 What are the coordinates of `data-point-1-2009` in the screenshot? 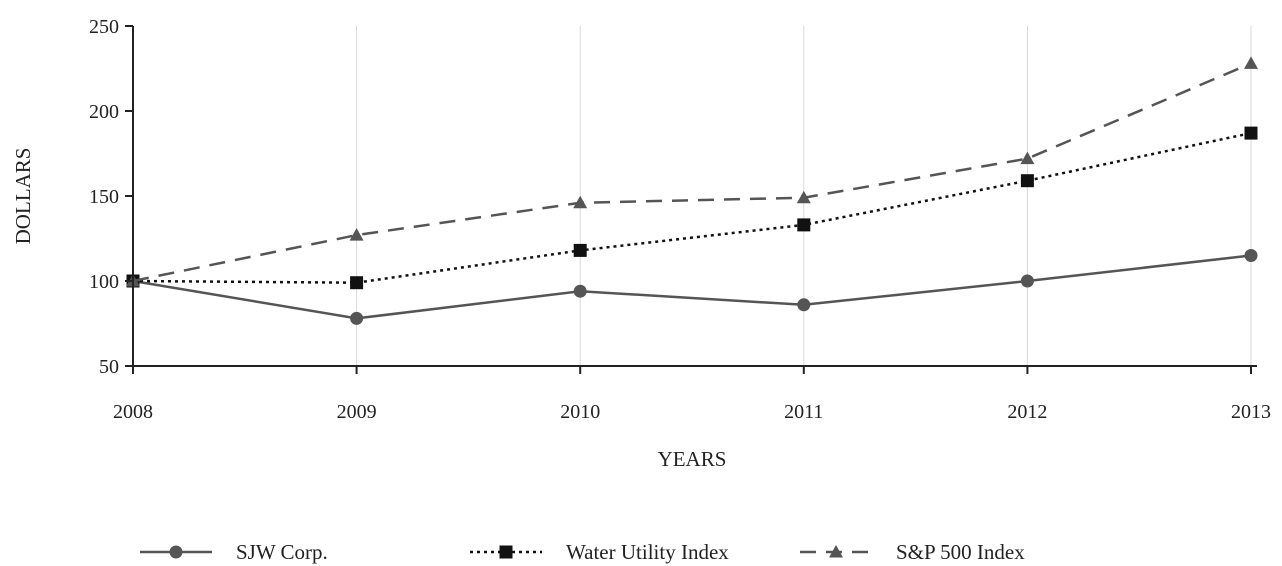 It's located at (357, 318).